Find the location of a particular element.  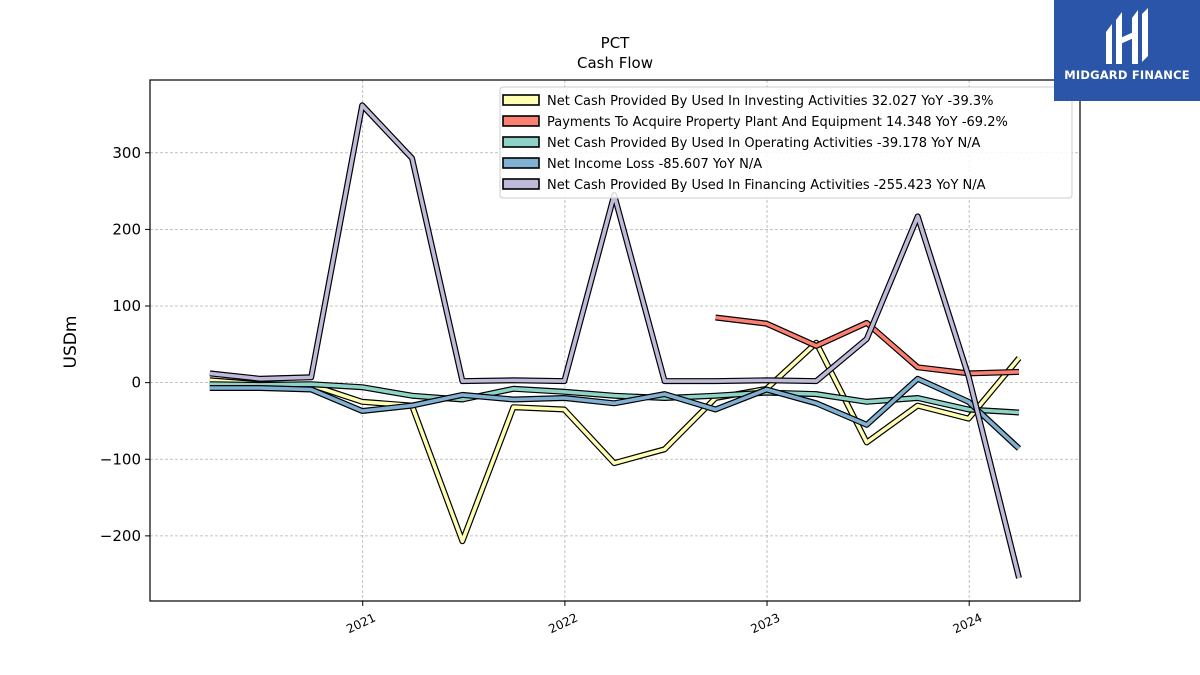

legend-box is located at coordinates (786, 142).